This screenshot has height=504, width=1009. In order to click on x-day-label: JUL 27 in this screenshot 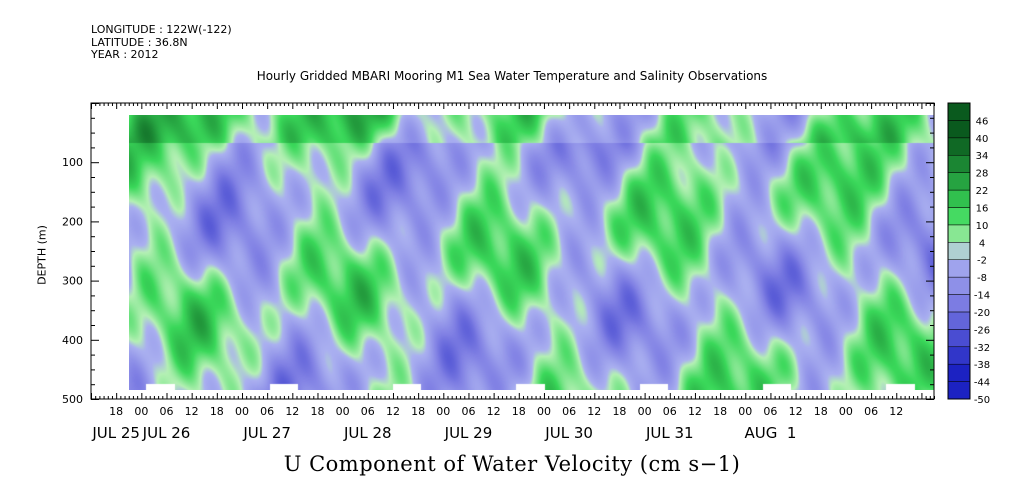, I will do `click(266, 433)`.